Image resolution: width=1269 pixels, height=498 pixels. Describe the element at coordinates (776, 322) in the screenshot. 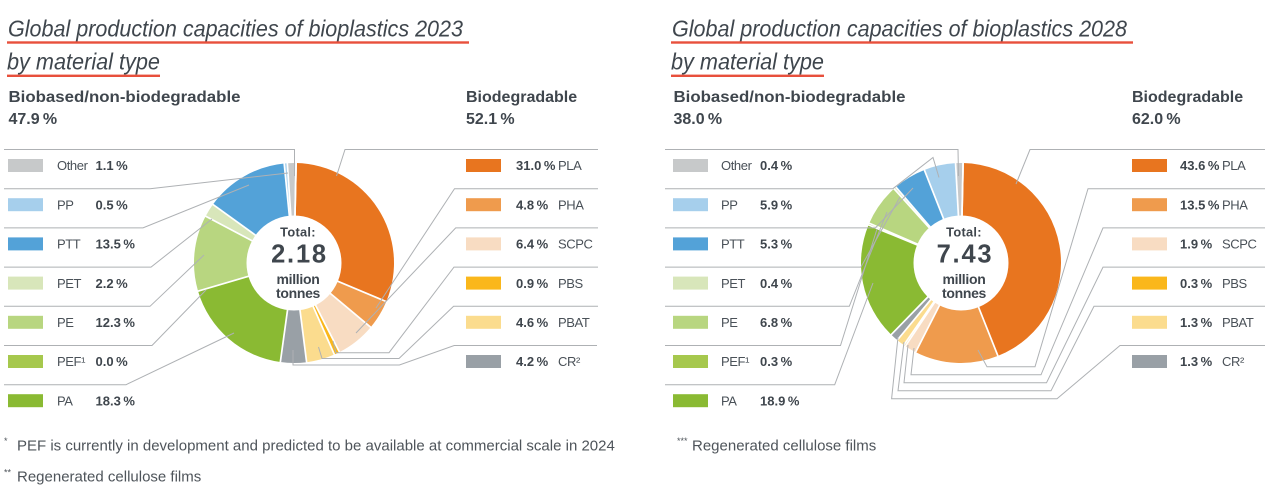

I see `svg-text: 6.8 %` at that location.